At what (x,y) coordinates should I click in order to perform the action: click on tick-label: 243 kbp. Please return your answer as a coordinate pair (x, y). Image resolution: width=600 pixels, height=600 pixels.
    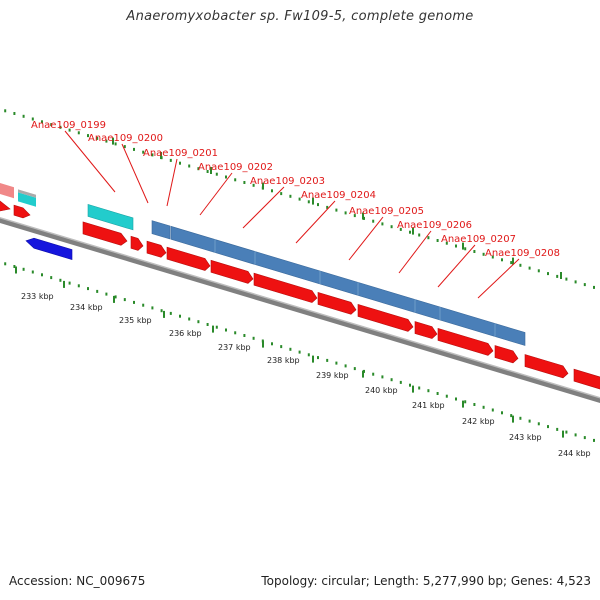
    Looking at the image, I should click on (525, 437).